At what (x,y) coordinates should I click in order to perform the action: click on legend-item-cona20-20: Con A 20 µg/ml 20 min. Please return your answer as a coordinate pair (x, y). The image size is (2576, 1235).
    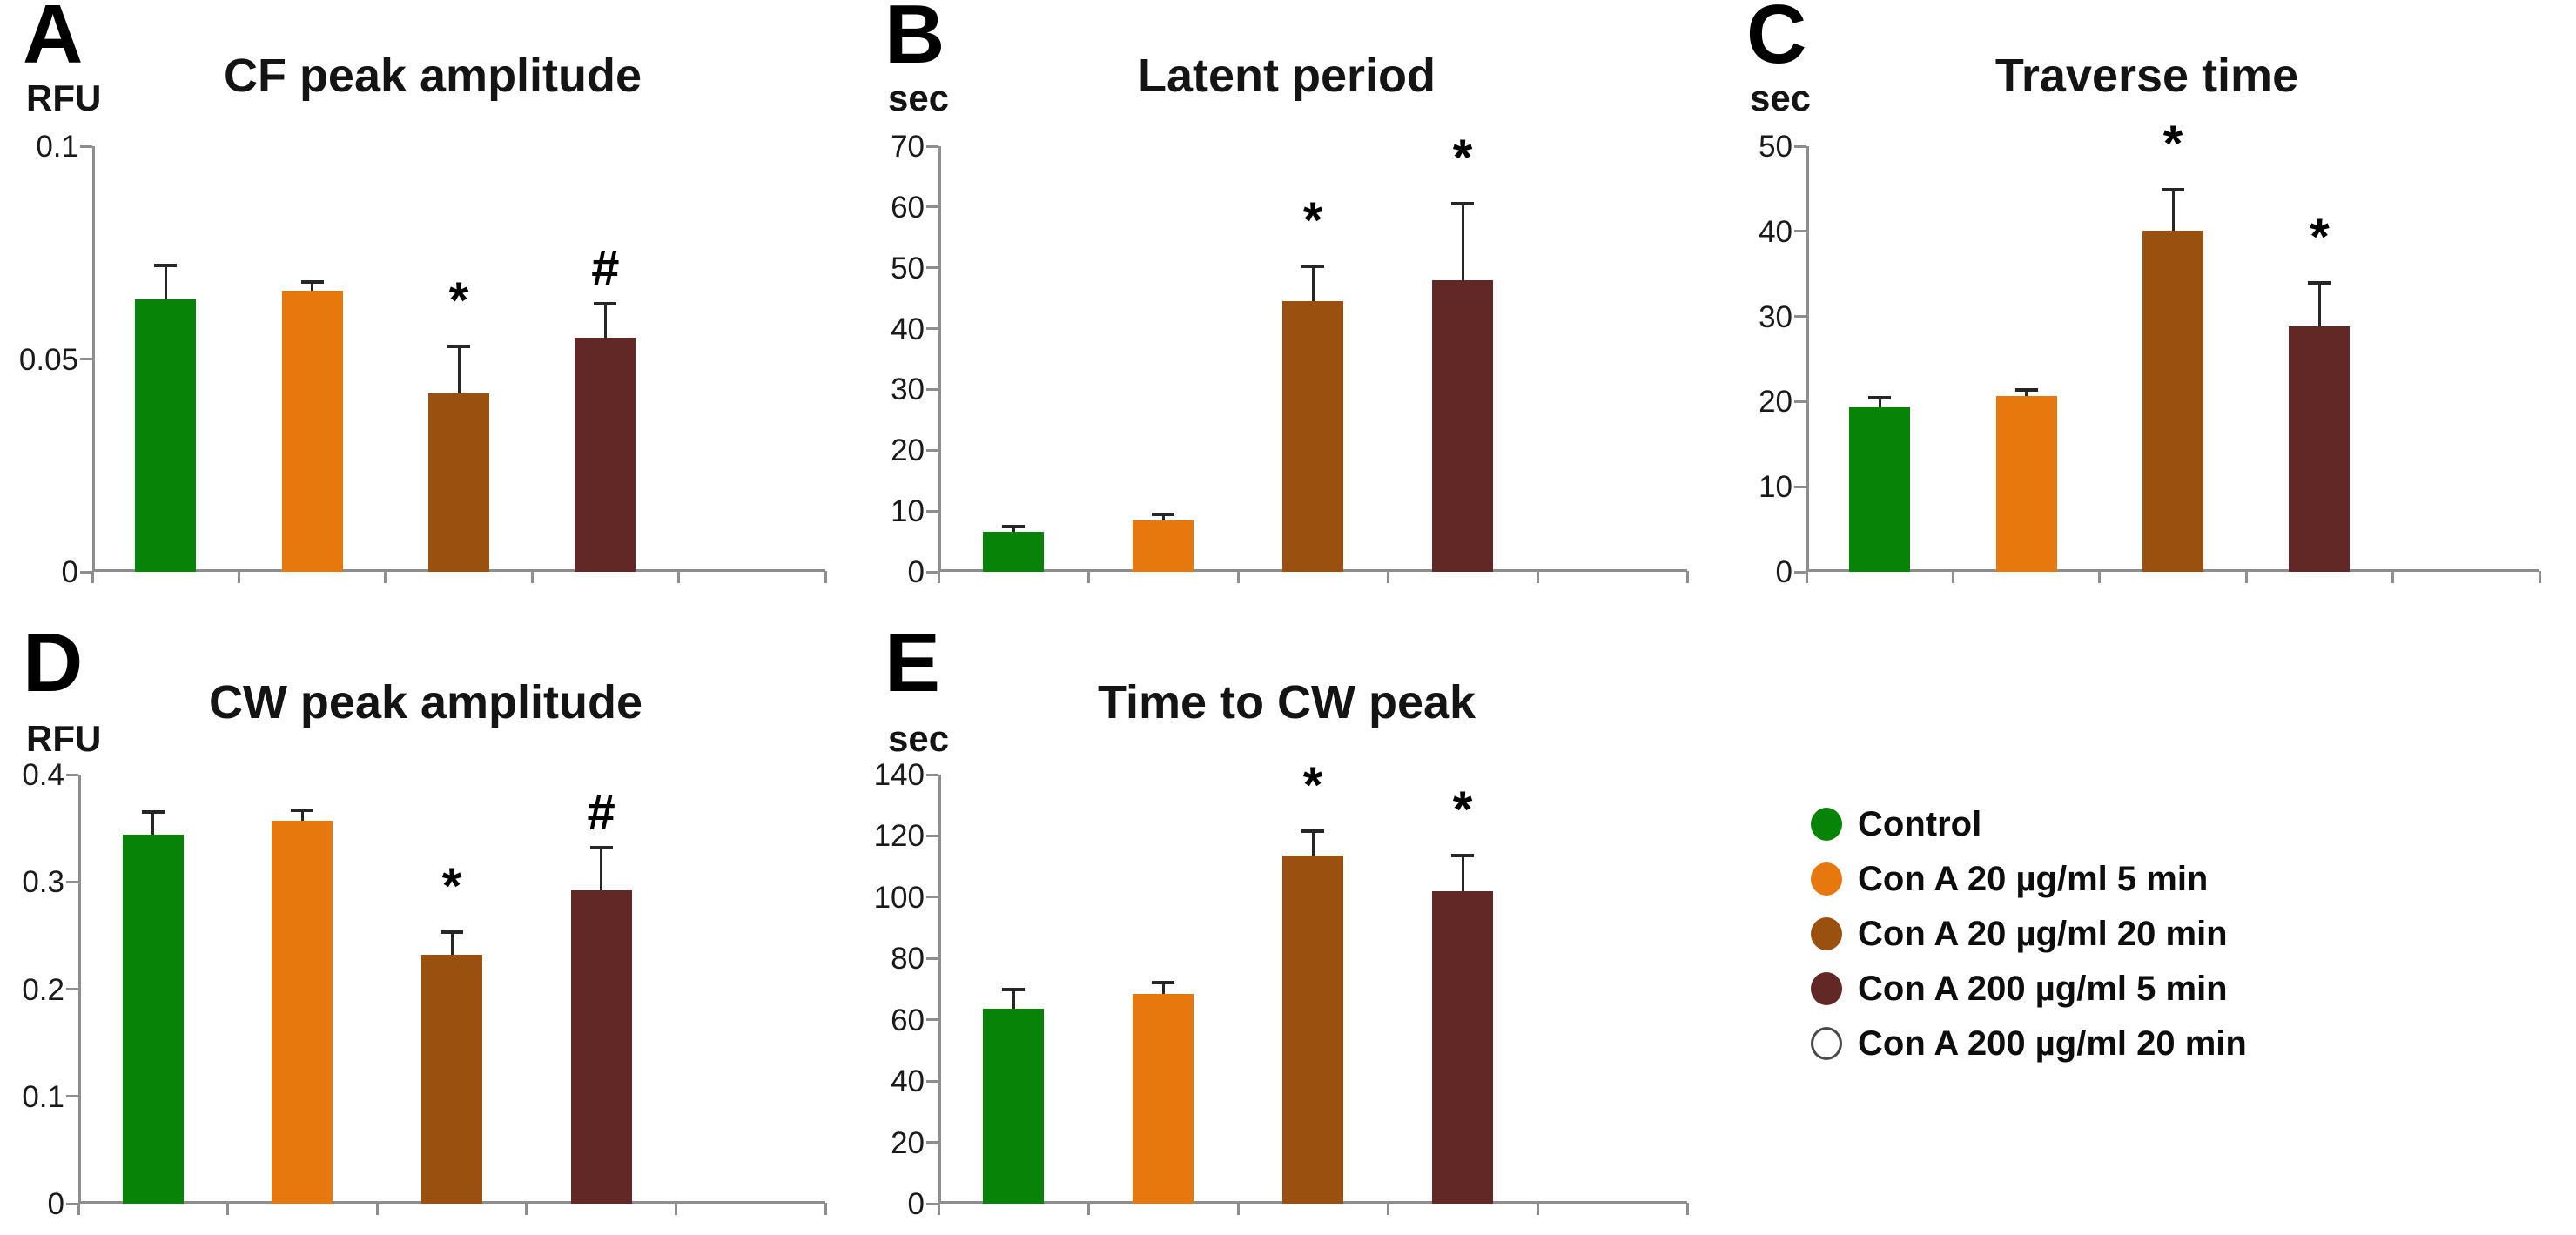
    Looking at the image, I should click on (2019, 933).